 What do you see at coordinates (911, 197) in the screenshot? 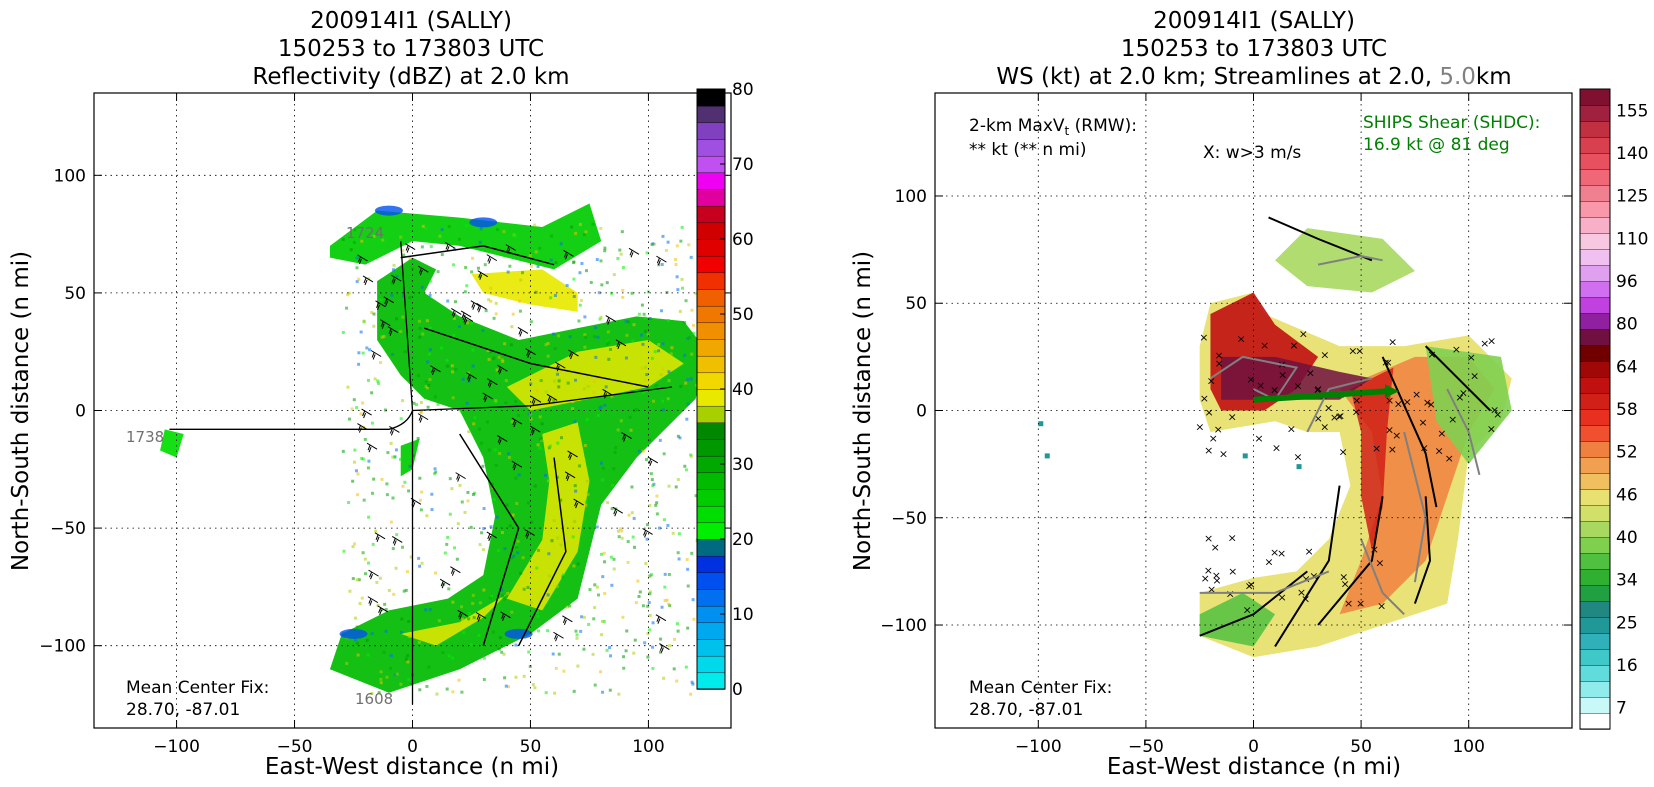
I see `right-ytick-label: 100` at bounding box center [911, 197].